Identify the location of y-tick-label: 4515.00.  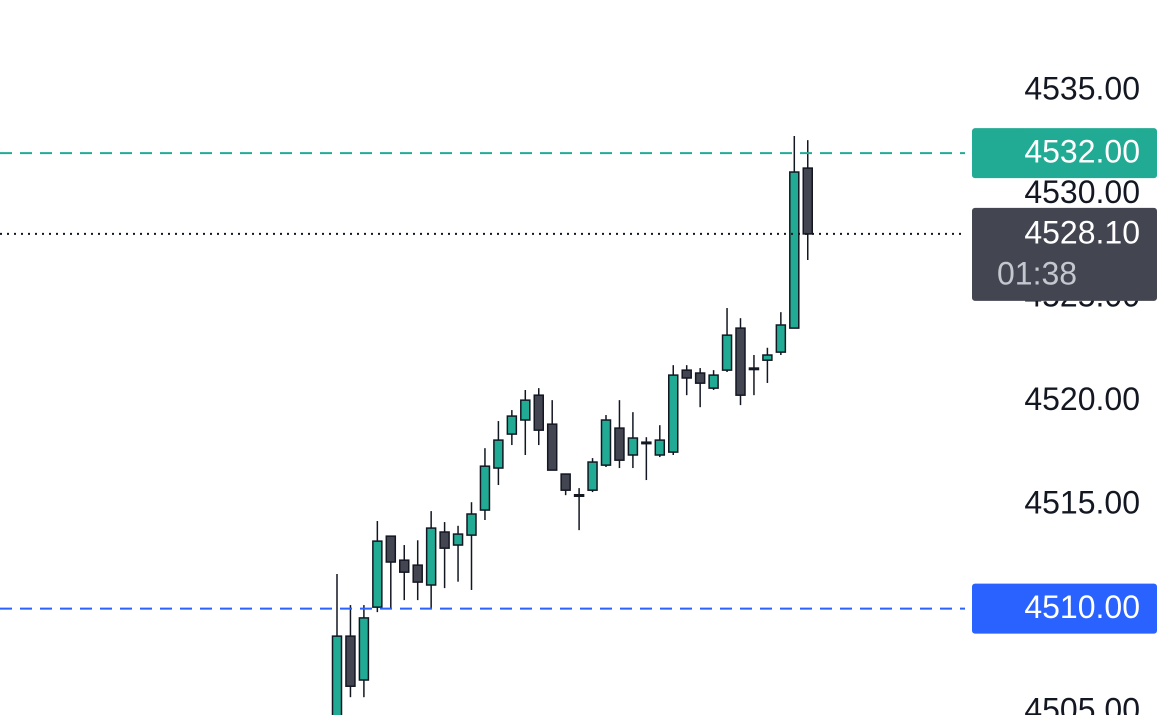
(1082, 503).